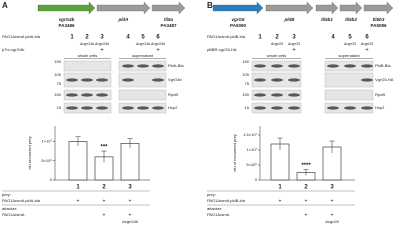  I want to click on gene-locus: PA5090, so click(238, 25).